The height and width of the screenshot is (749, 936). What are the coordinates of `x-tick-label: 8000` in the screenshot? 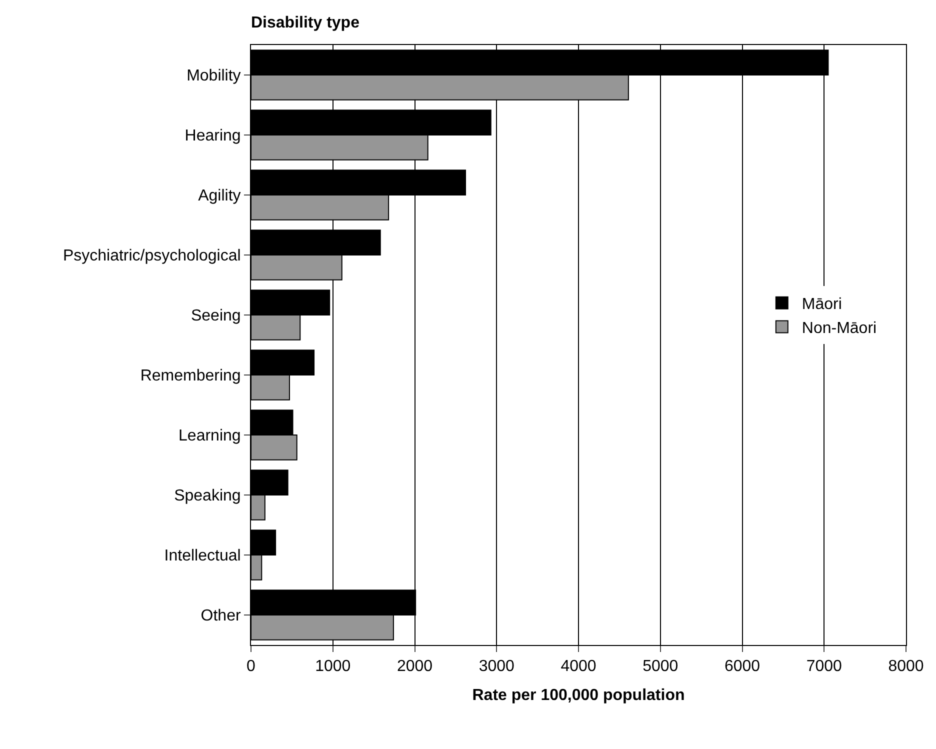 It's located at (906, 667).